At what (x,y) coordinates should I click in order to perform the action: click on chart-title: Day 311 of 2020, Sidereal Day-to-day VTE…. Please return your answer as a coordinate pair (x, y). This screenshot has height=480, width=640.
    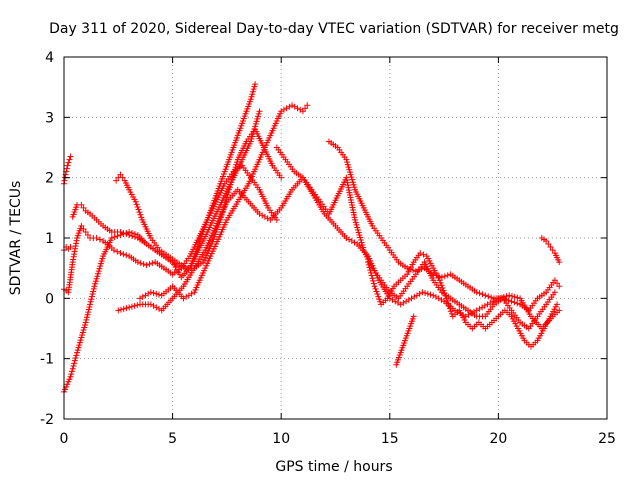
    Looking at the image, I should click on (334, 29).